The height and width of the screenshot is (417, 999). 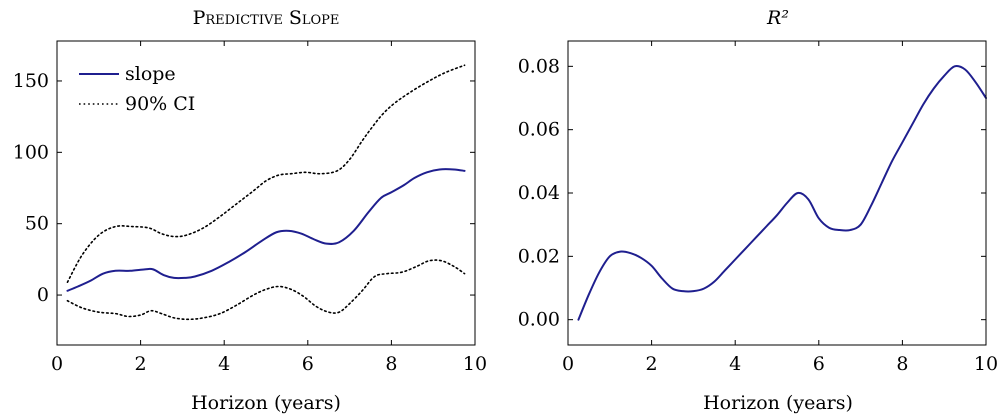 I want to click on legend: slope 90% CI, so click(x=140, y=86).